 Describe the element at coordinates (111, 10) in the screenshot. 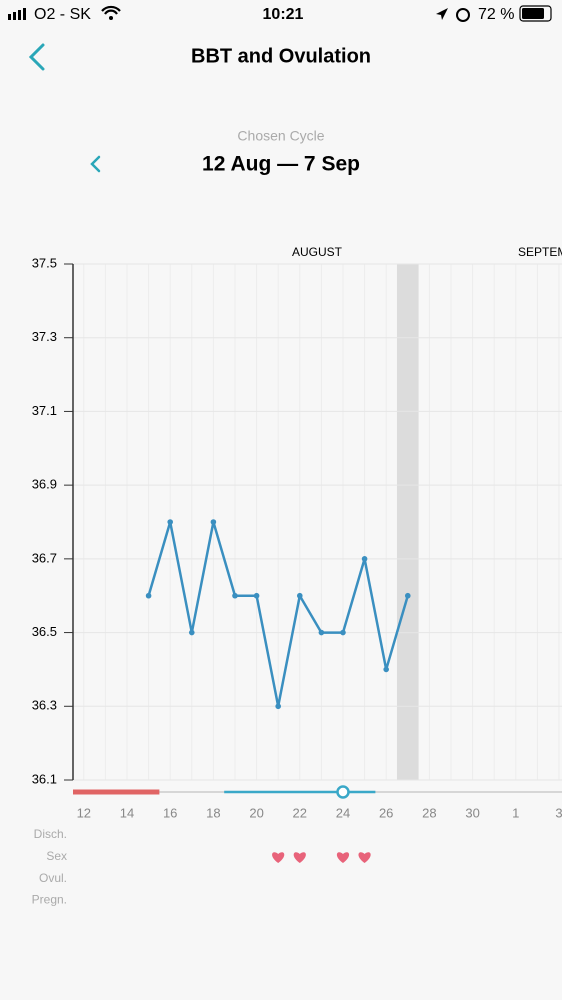

I see `wifi-icon` at that location.